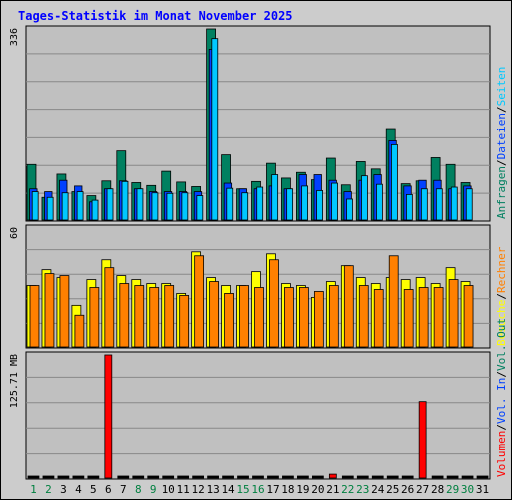 Image resolution: width=512 pixels, height=500 pixels. Describe the element at coordinates (407, 489) in the screenshot. I see `x-tick-label: 26` at that location.